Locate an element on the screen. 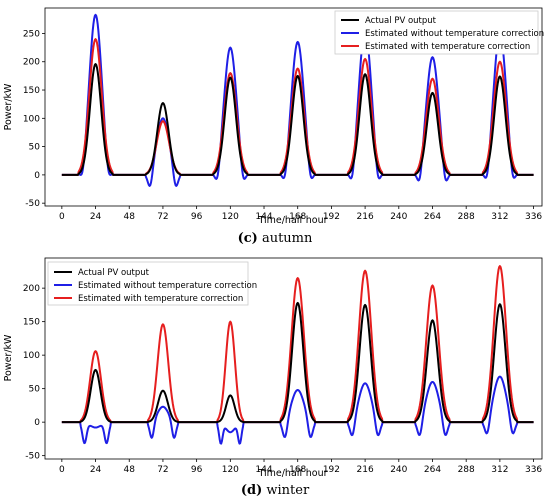 Image resolution: width=550 pixels, height=500 pixels. caption-winter: (d) winter is located at coordinates (275, 490).